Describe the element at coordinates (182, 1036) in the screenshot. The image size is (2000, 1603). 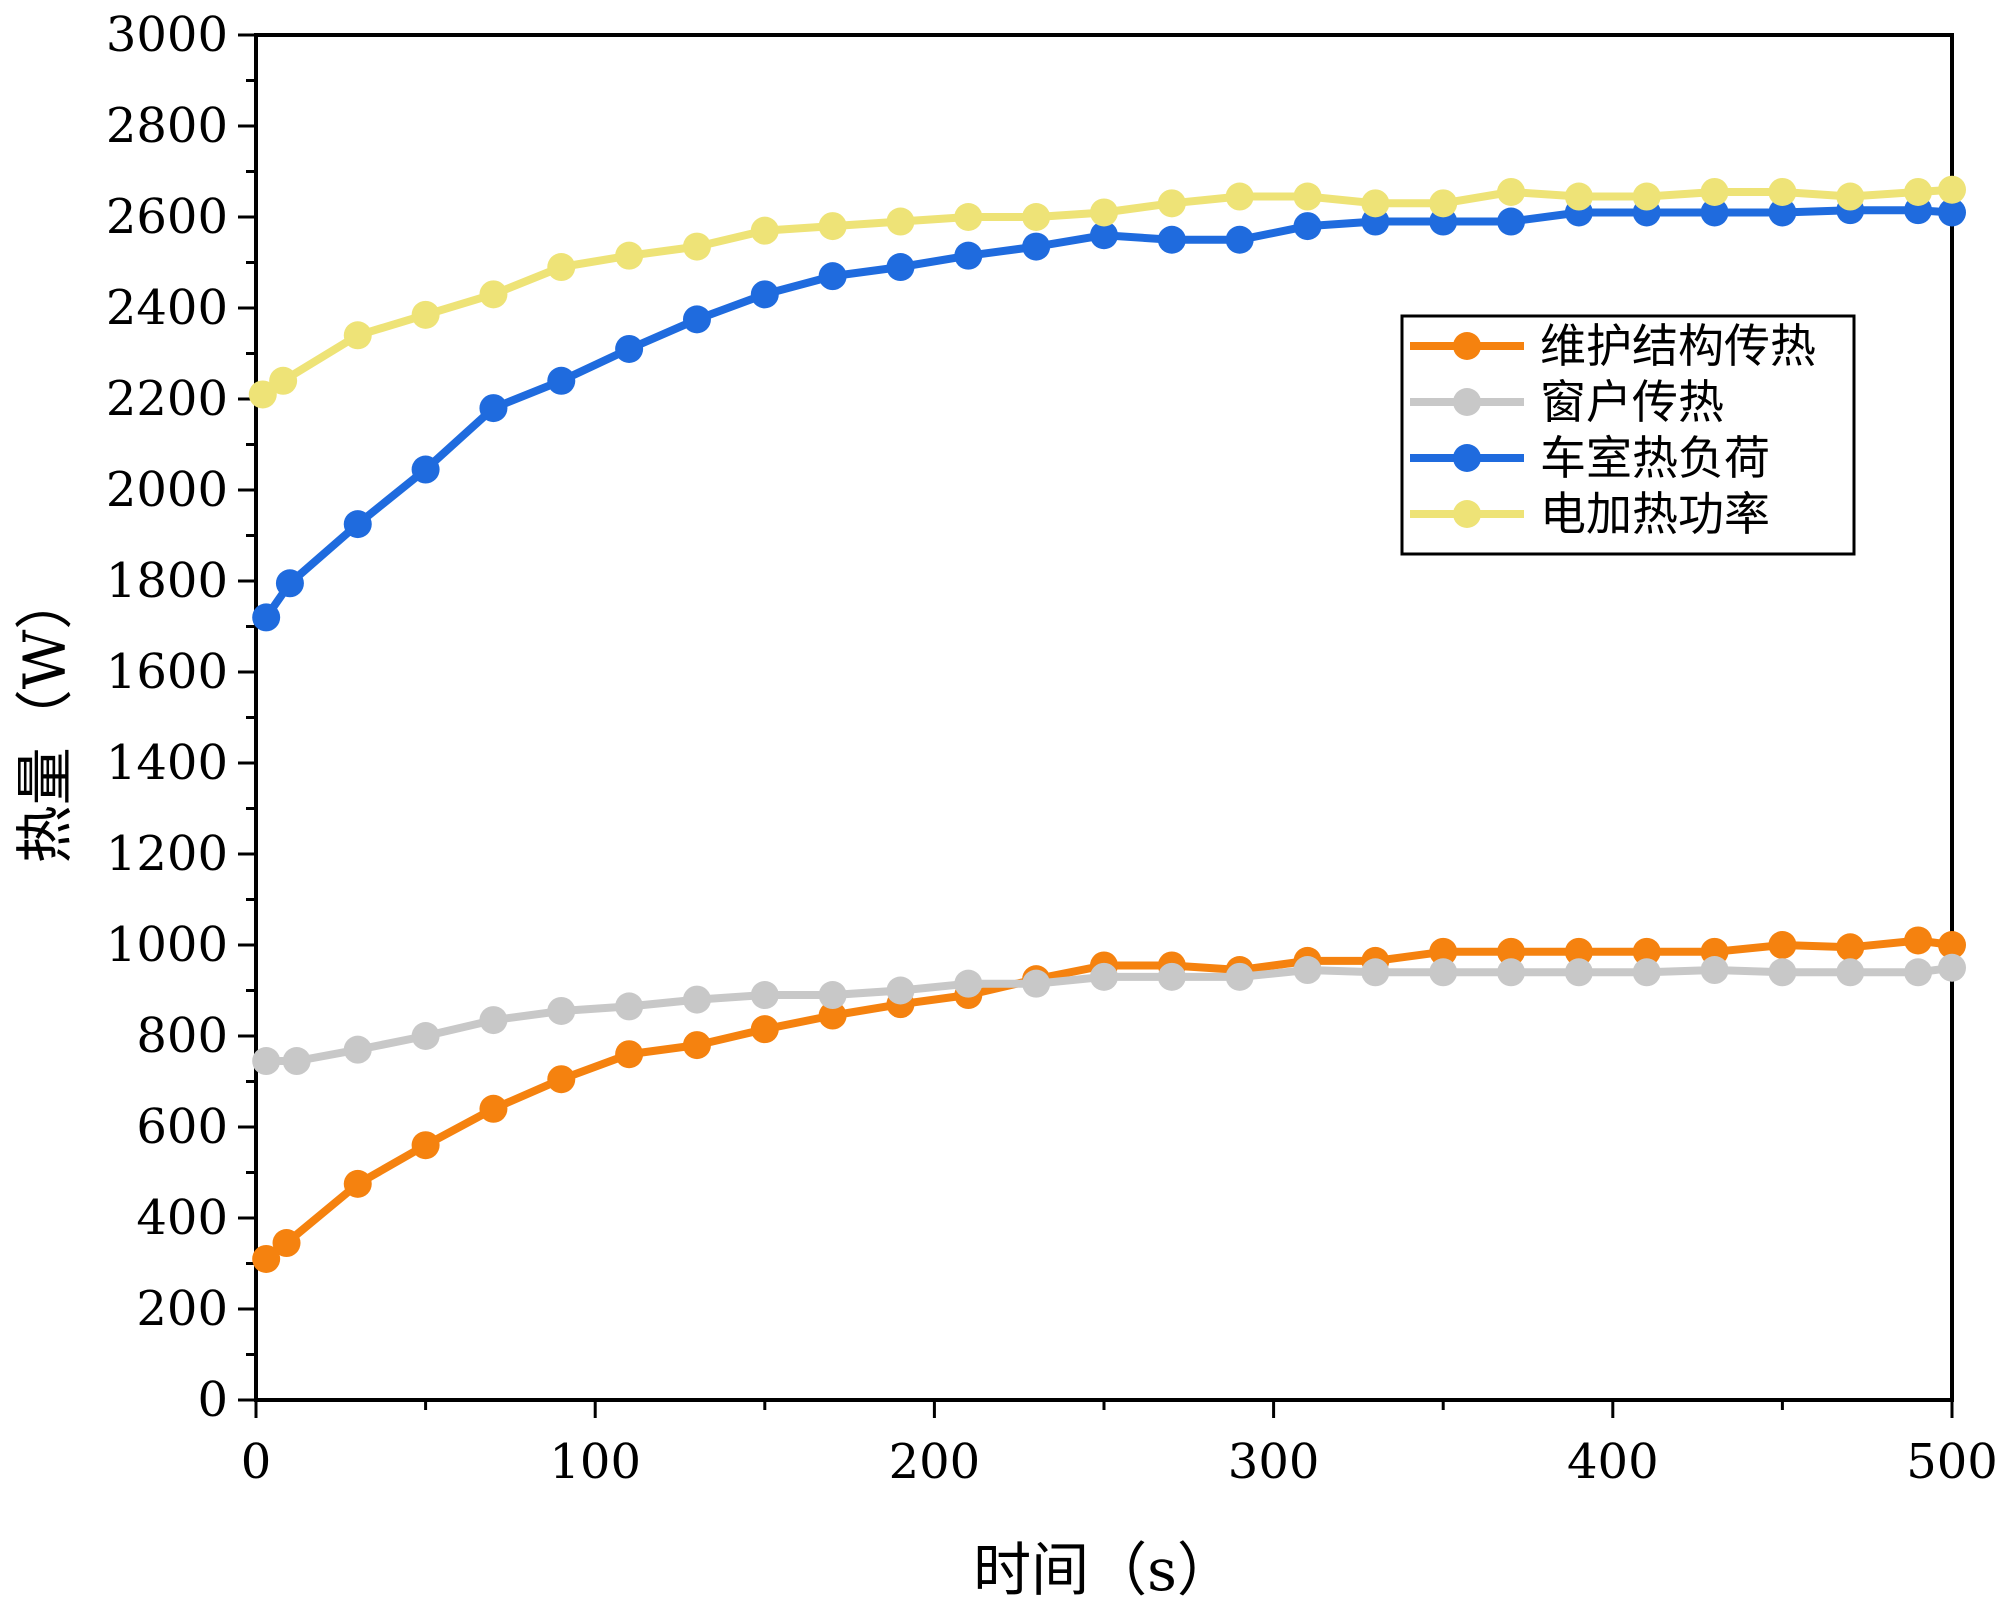
I see `y-tick-label: 800` at that location.